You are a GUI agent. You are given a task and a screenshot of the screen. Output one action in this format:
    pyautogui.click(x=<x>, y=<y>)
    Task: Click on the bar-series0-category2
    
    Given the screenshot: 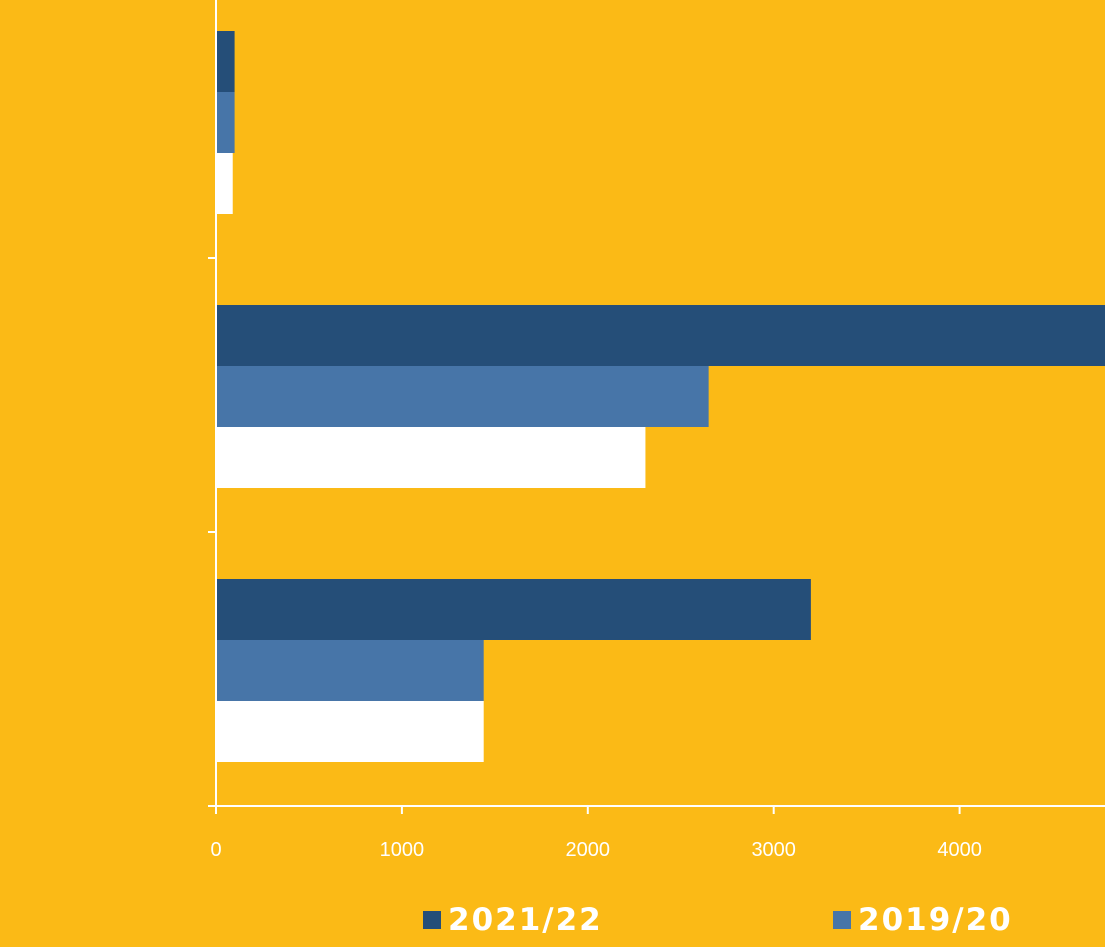 What is the action you would take?
    pyautogui.click(x=513, y=609)
    